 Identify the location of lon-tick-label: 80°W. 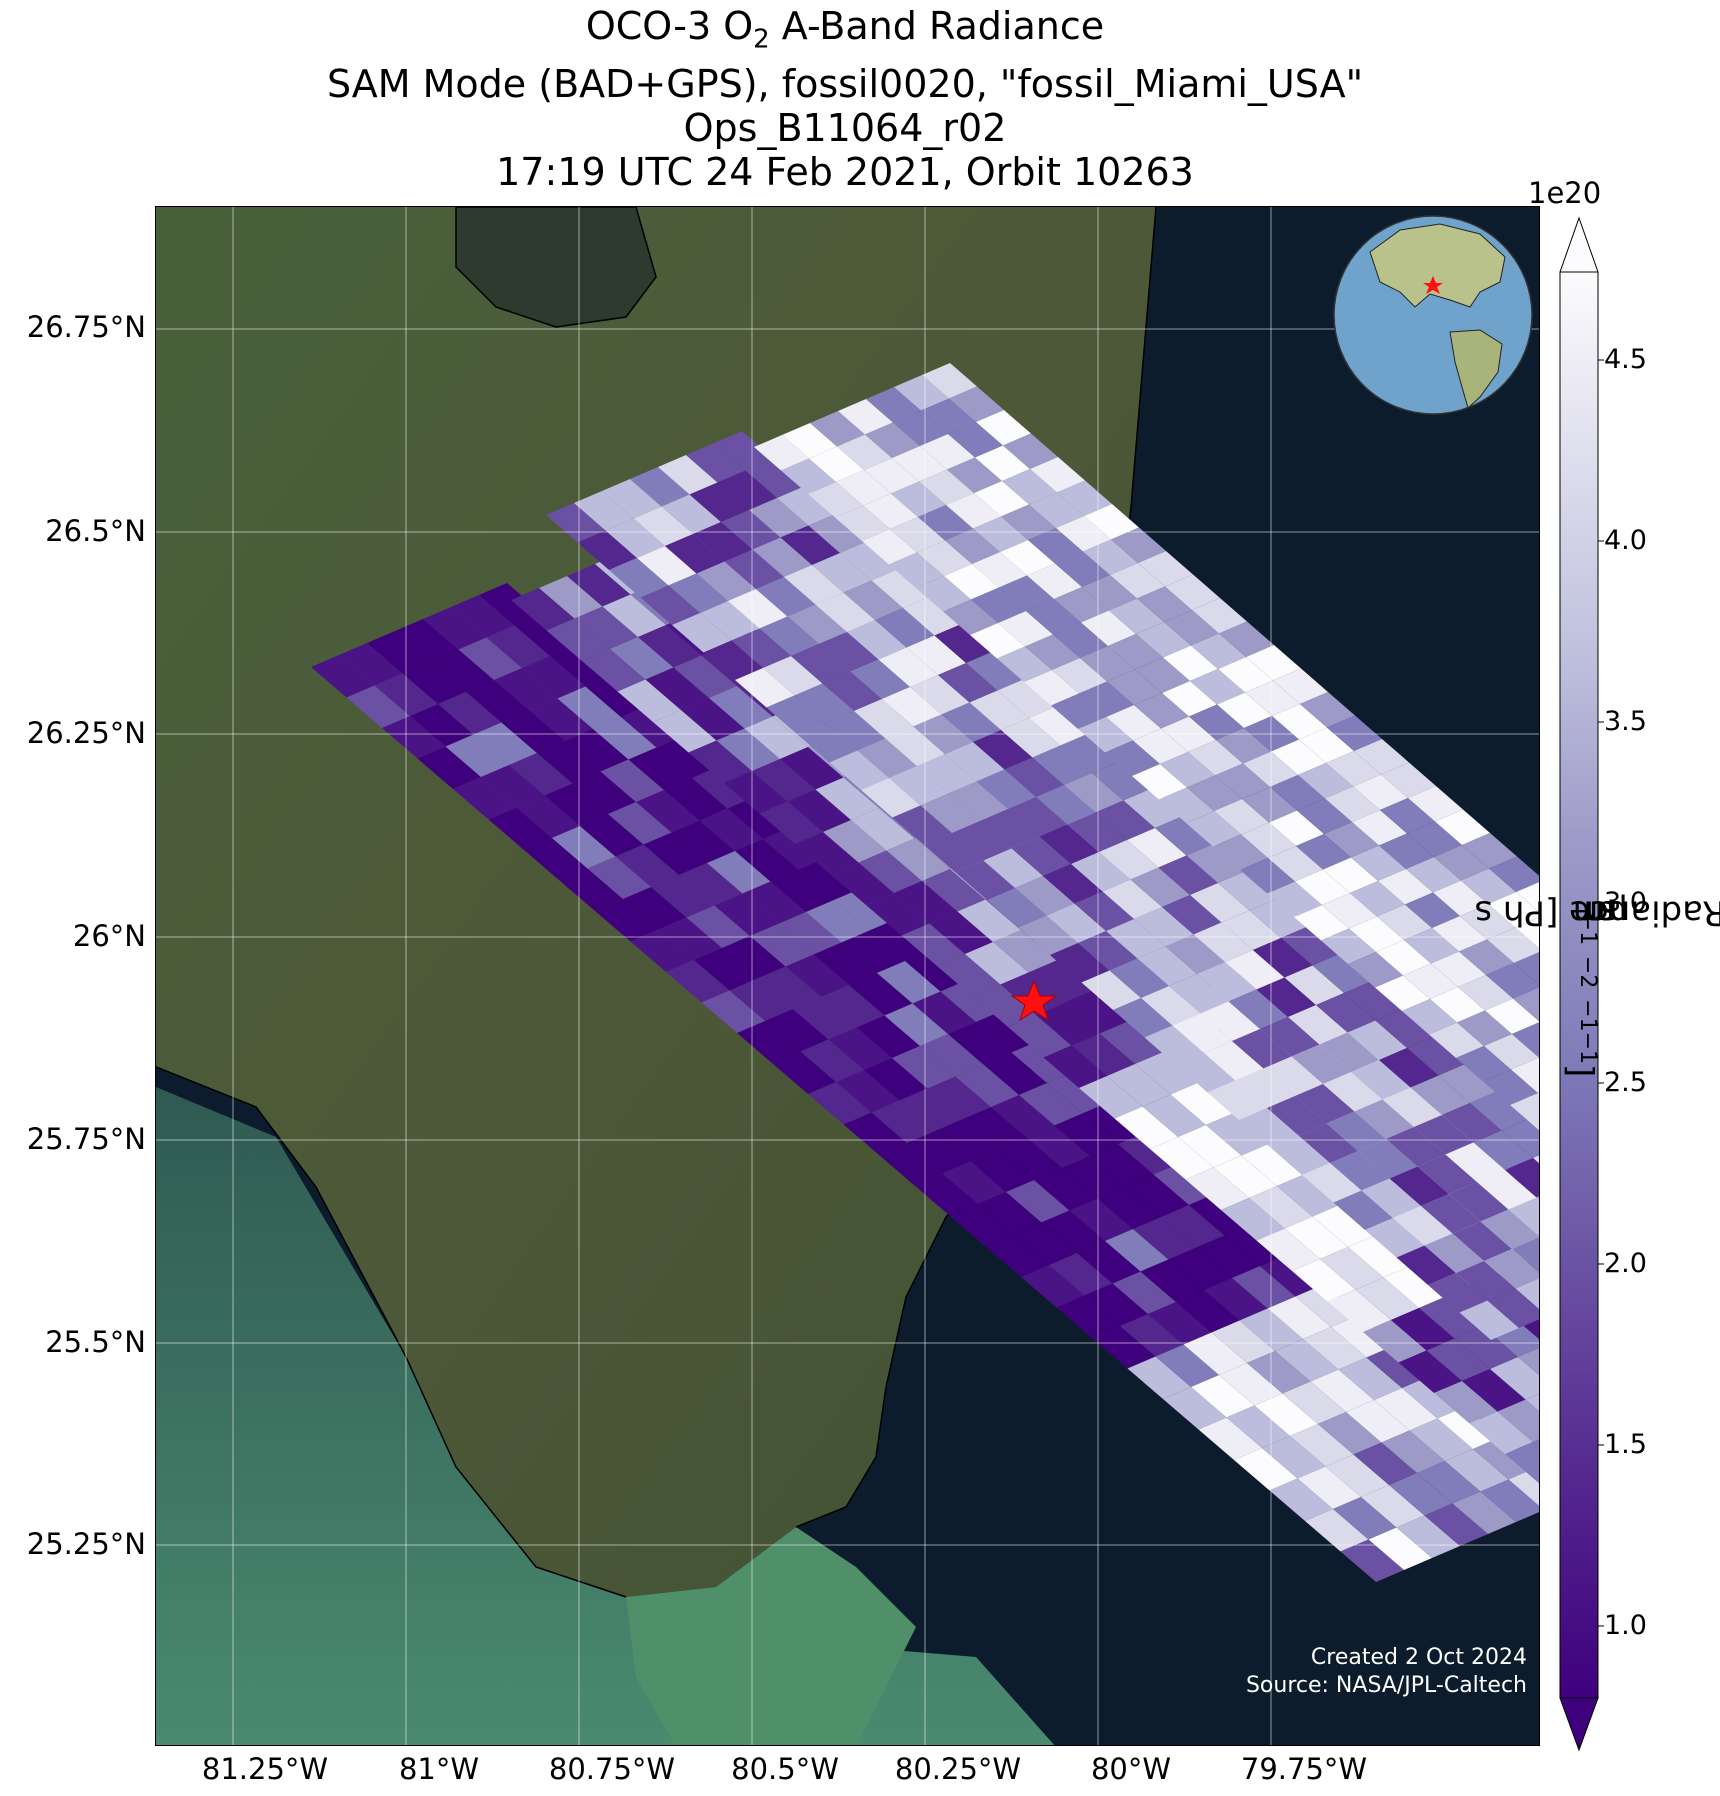
(1131, 1769).